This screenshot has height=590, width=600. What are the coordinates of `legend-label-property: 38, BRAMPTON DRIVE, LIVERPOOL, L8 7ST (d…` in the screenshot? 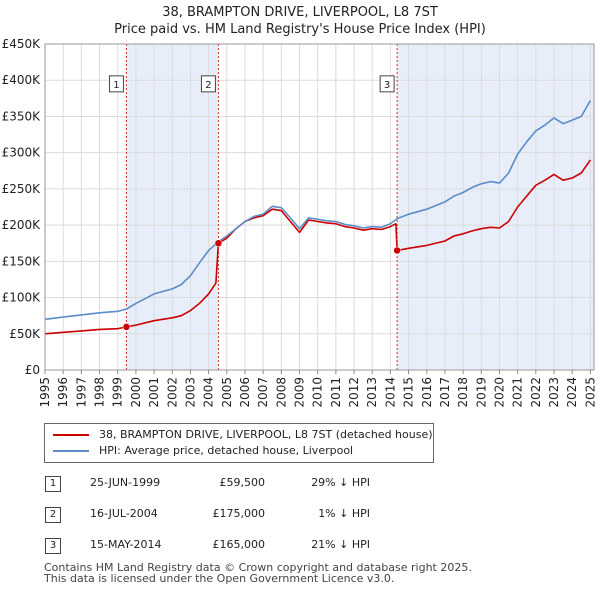 It's located at (266, 434).